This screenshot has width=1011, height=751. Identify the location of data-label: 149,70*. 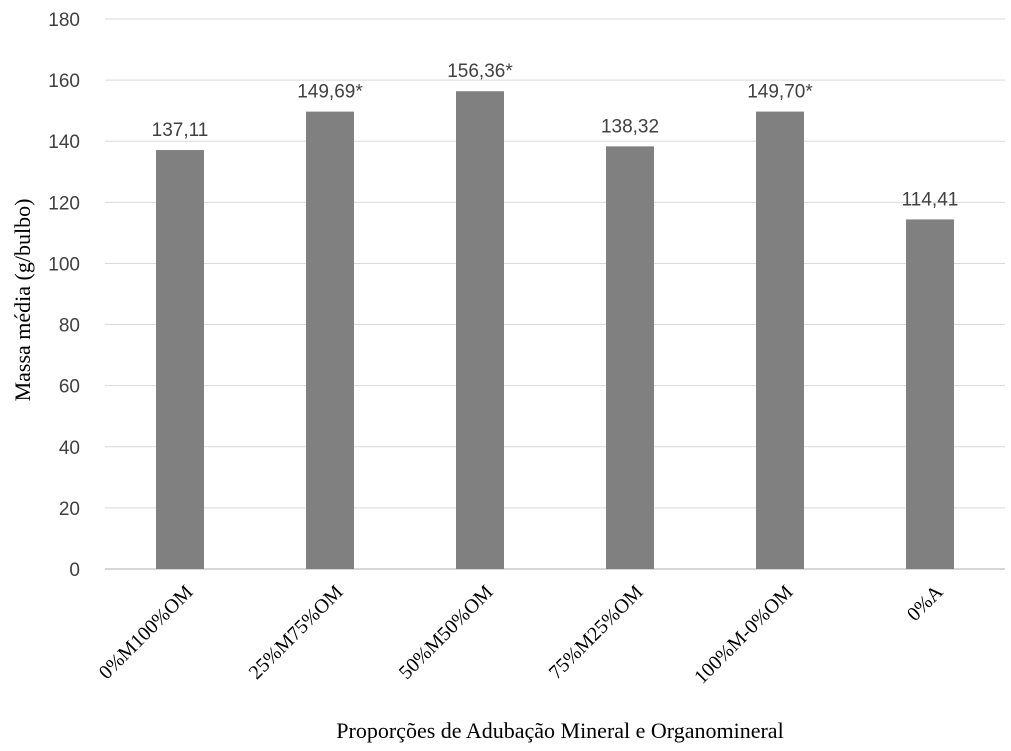
(780, 92).